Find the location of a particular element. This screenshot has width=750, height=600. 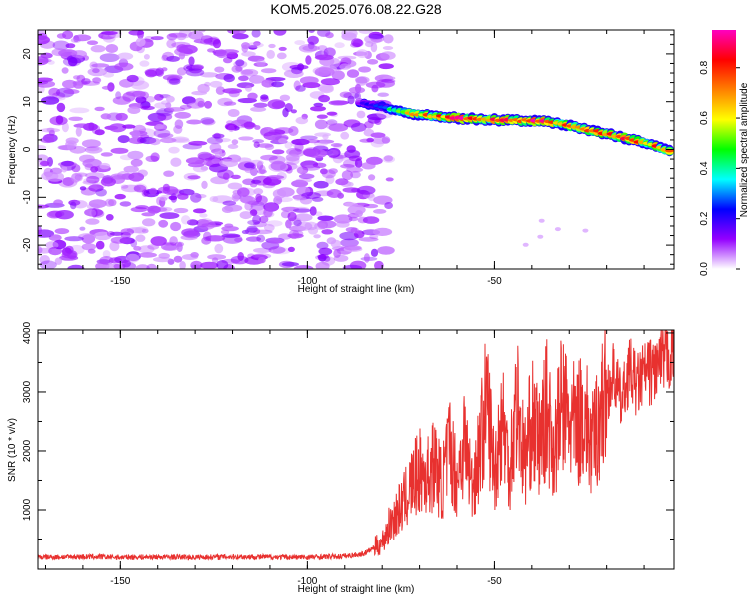

x-tick-label: -50 is located at coordinates (494, 281).